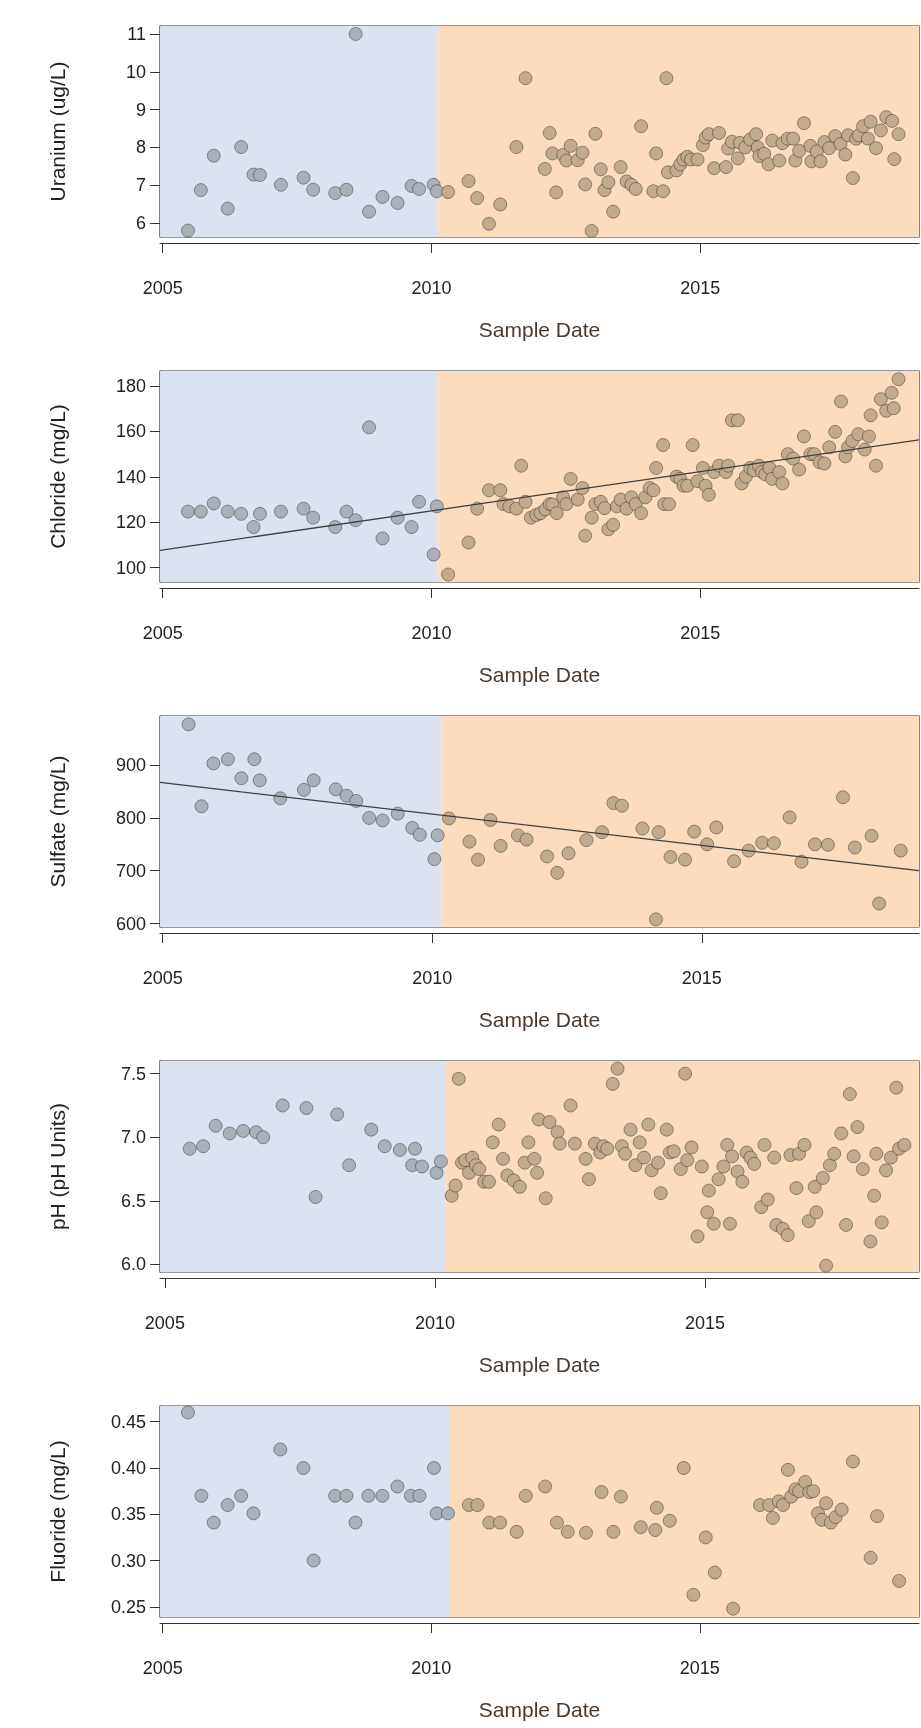 The height and width of the screenshot is (1728, 921). What do you see at coordinates (133, 1137) in the screenshot?
I see `y-tick-label: 7.0` at bounding box center [133, 1137].